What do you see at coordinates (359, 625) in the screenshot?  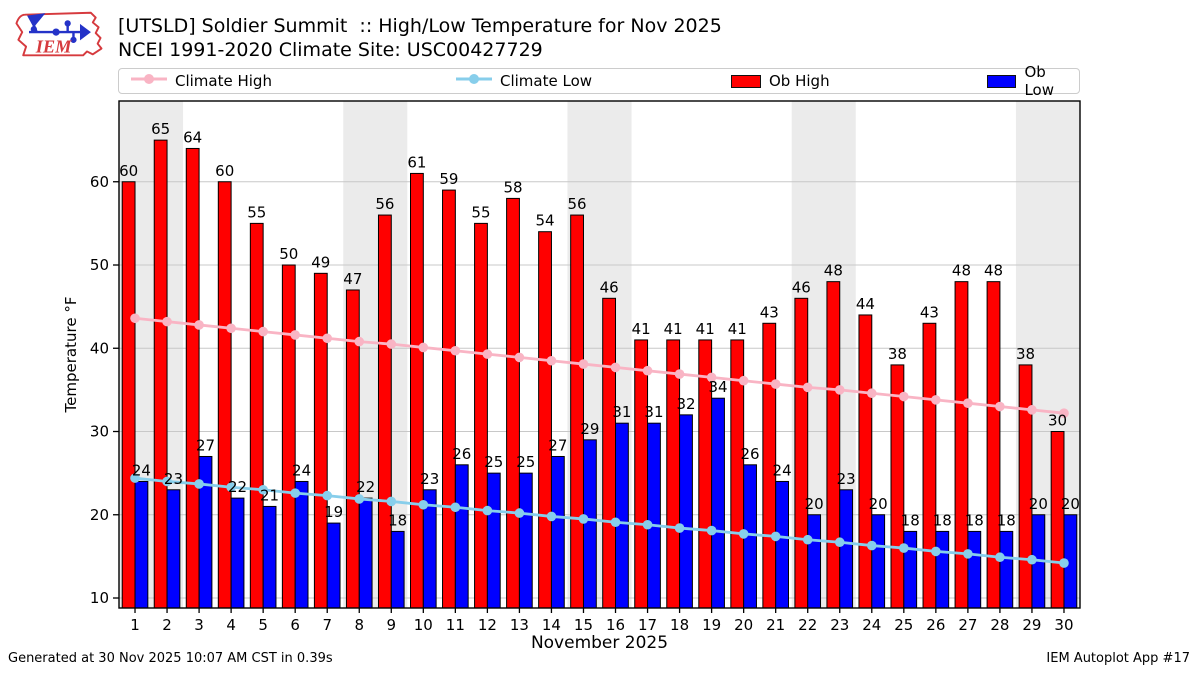 I see `xtick-label-8: 8` at bounding box center [359, 625].